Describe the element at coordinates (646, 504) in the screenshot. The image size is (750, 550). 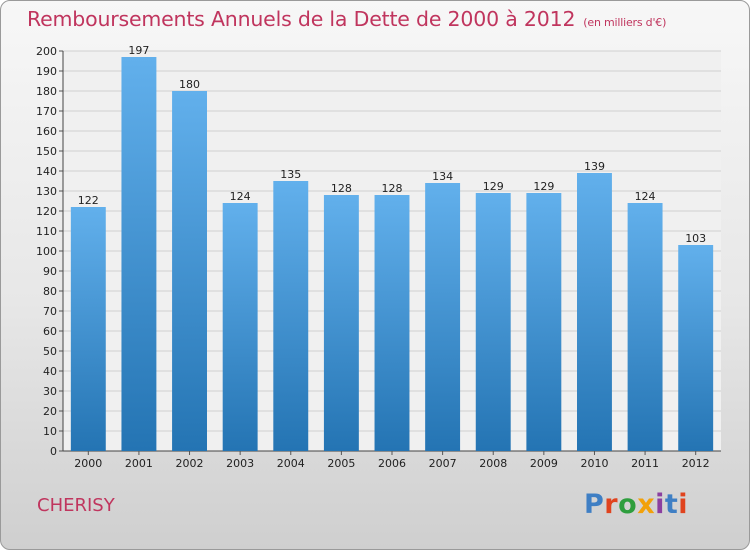
I see `logo-letter: x` at that location.